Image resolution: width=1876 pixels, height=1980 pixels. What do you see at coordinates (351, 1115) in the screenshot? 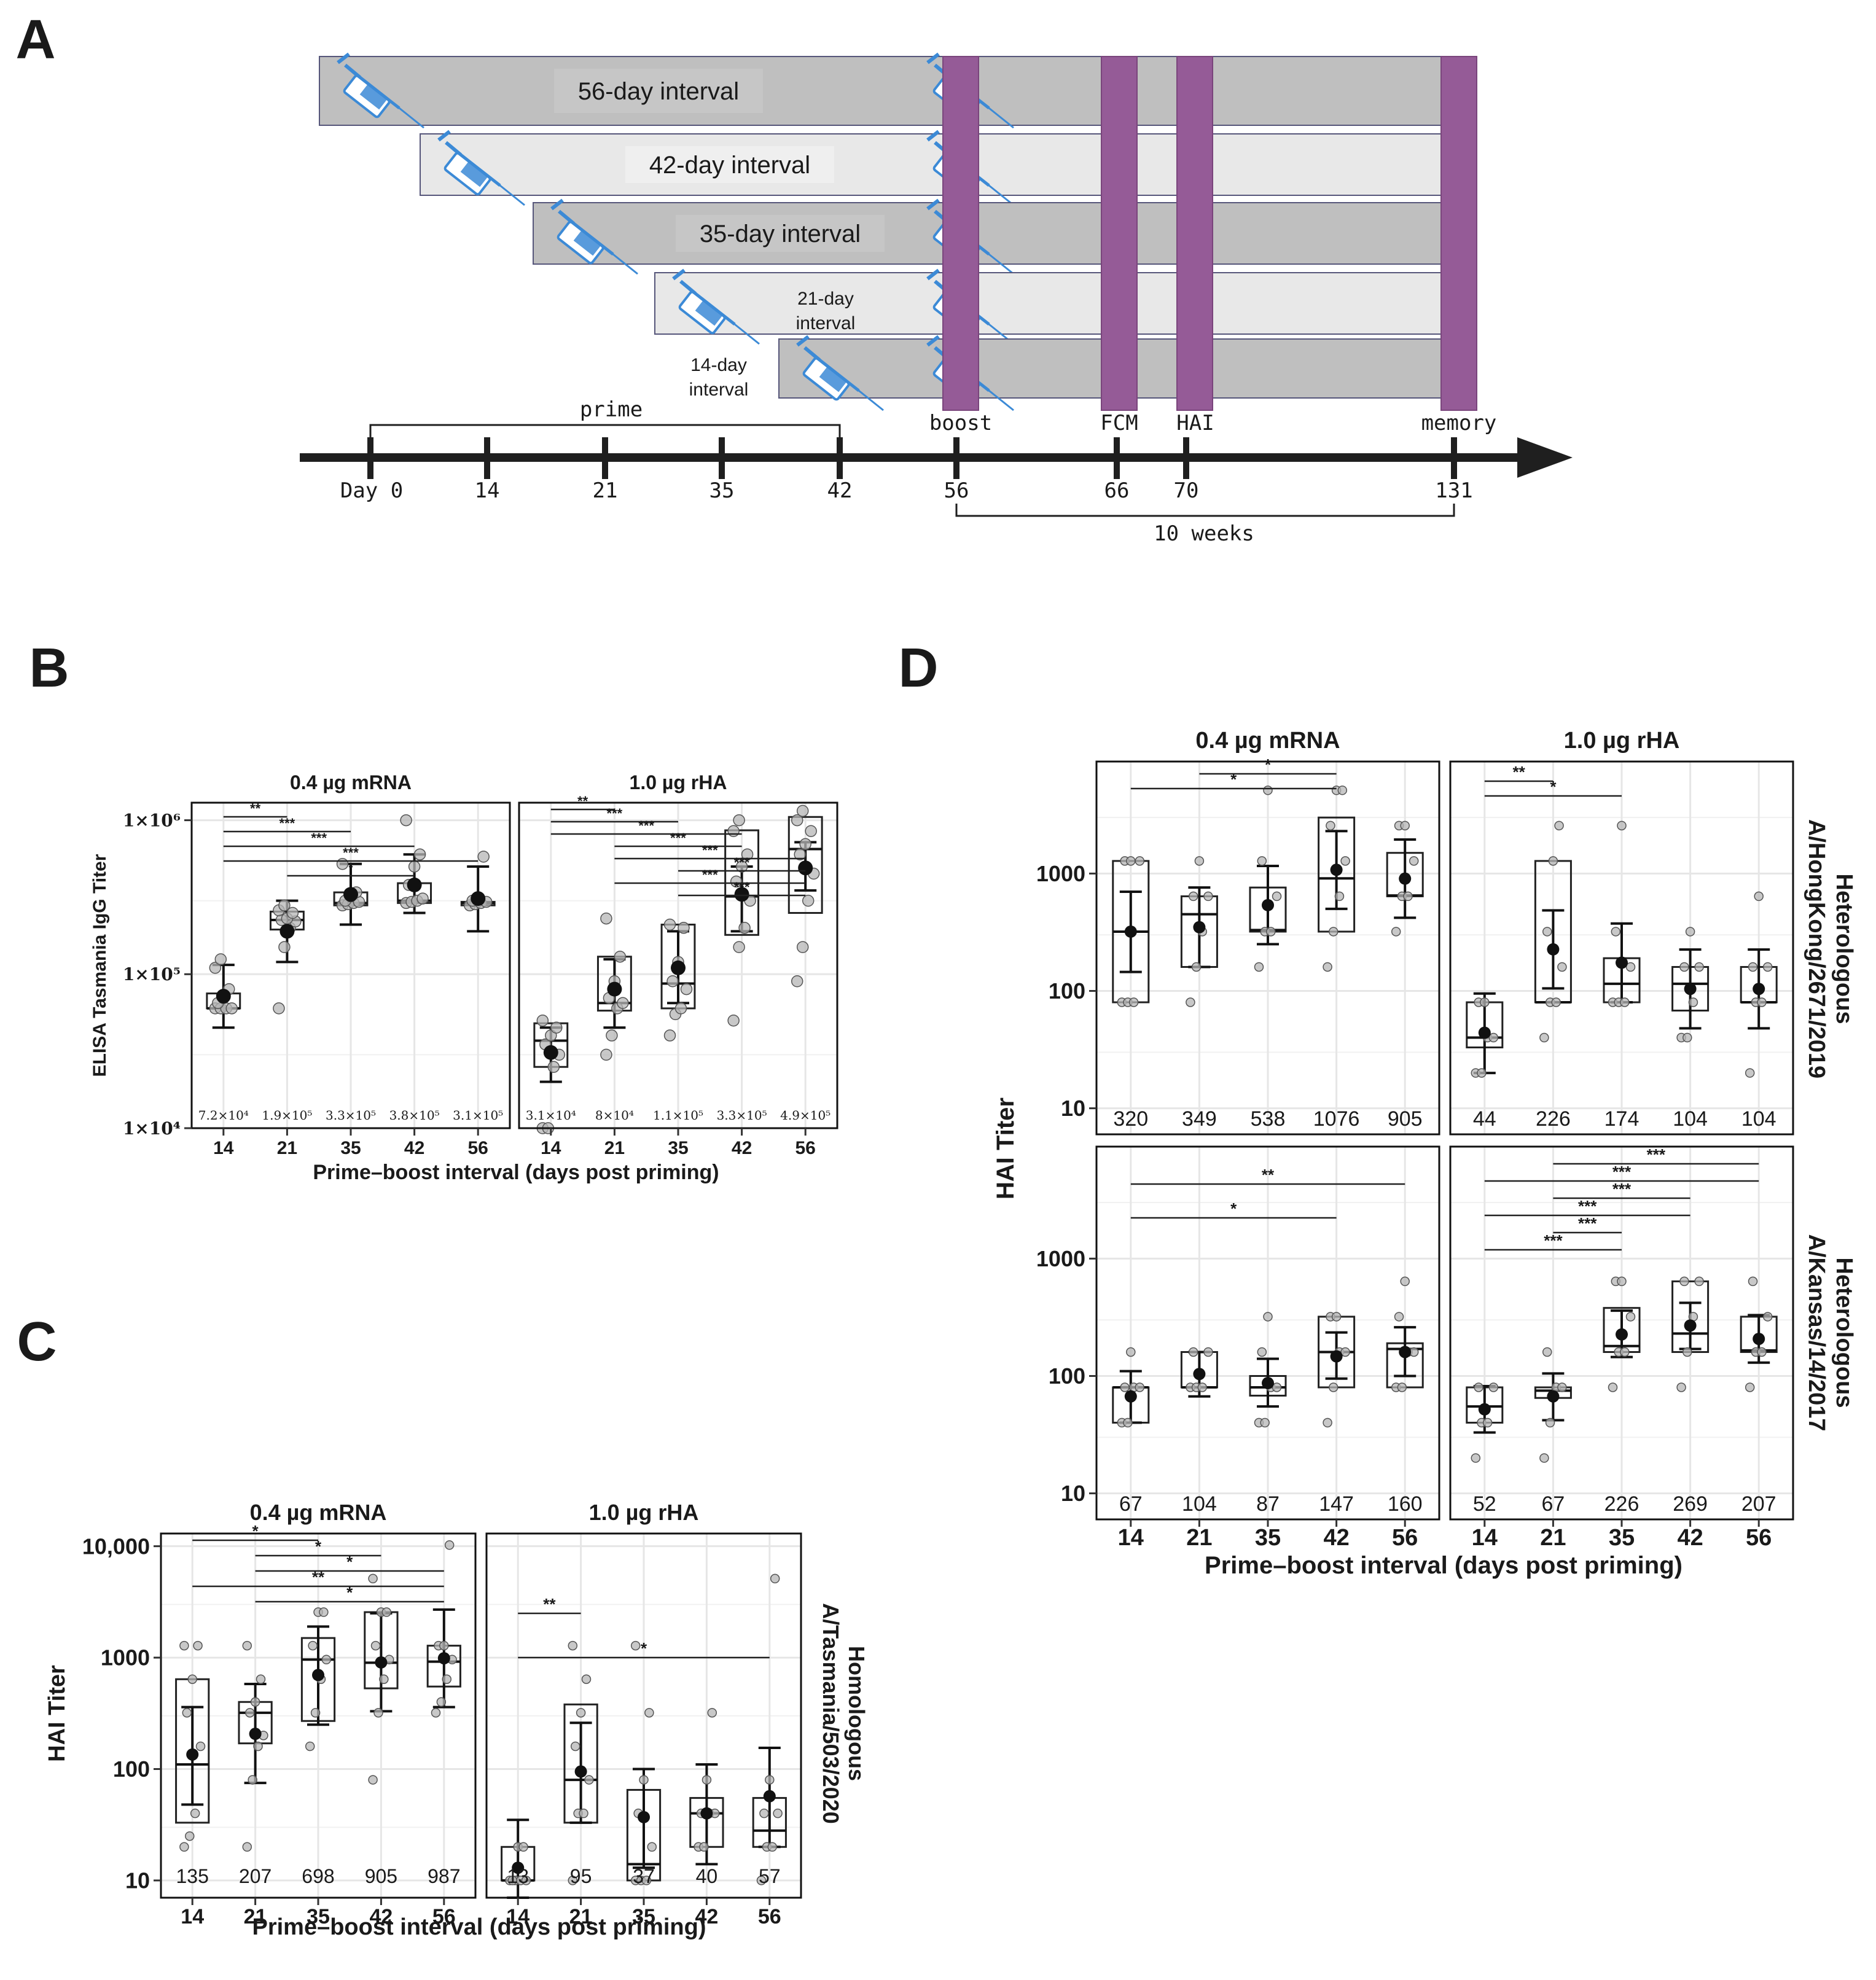
I see `annotation-value: 3.3×10⁵` at bounding box center [351, 1115].